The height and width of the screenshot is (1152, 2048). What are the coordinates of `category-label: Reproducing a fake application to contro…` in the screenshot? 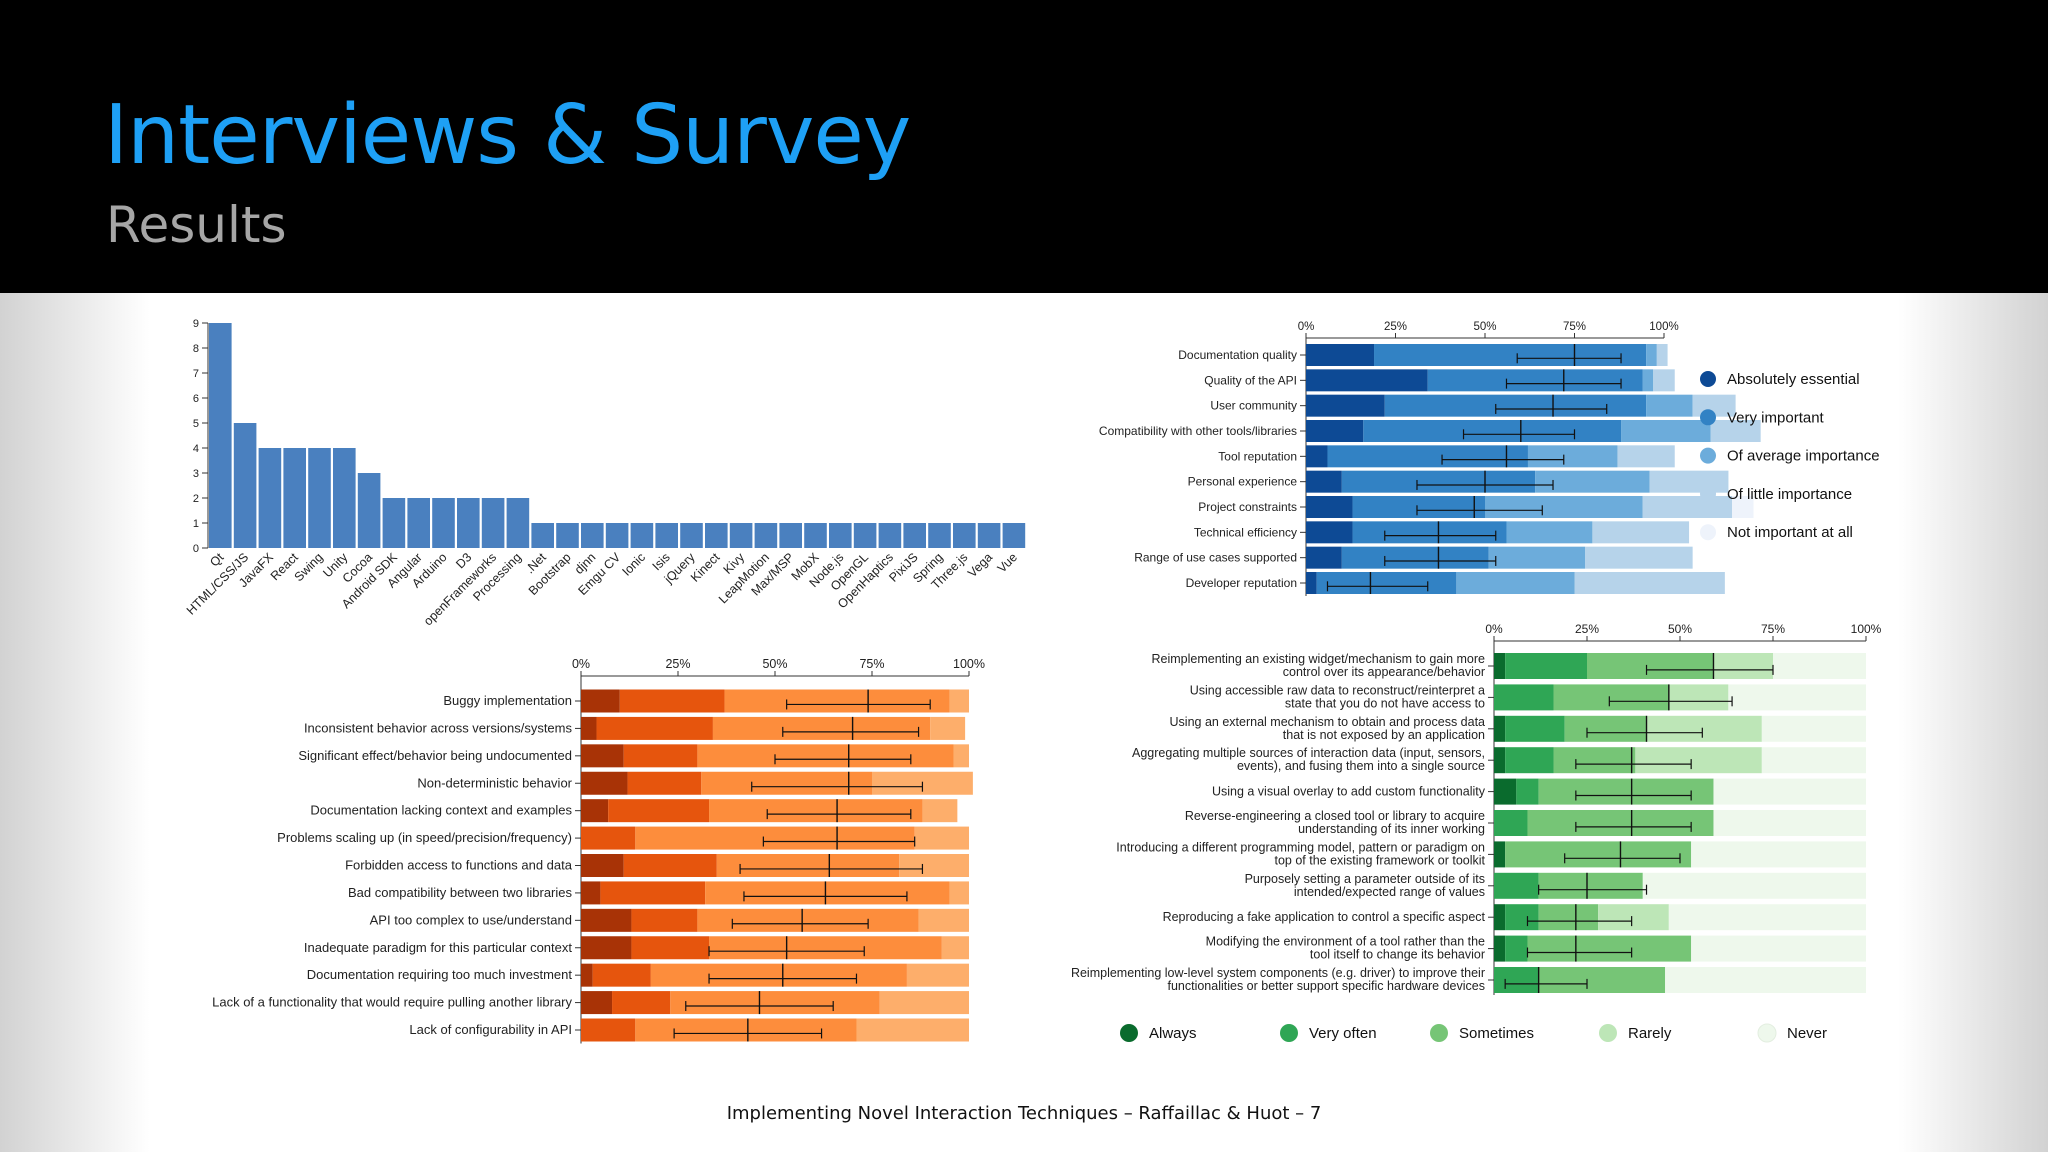 It's located at (1324, 917).